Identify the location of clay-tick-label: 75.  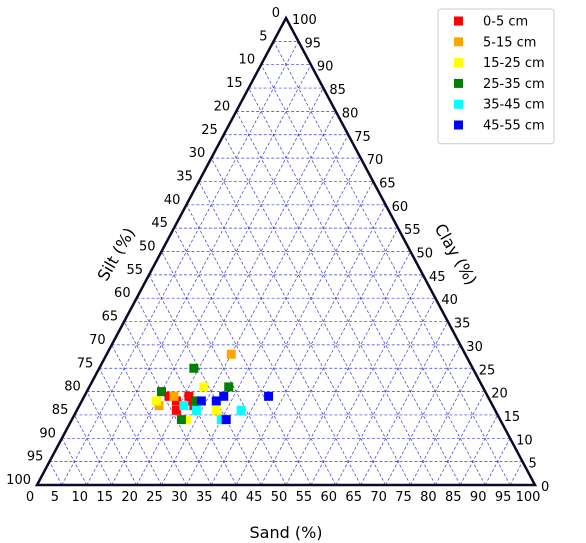
(362, 137).